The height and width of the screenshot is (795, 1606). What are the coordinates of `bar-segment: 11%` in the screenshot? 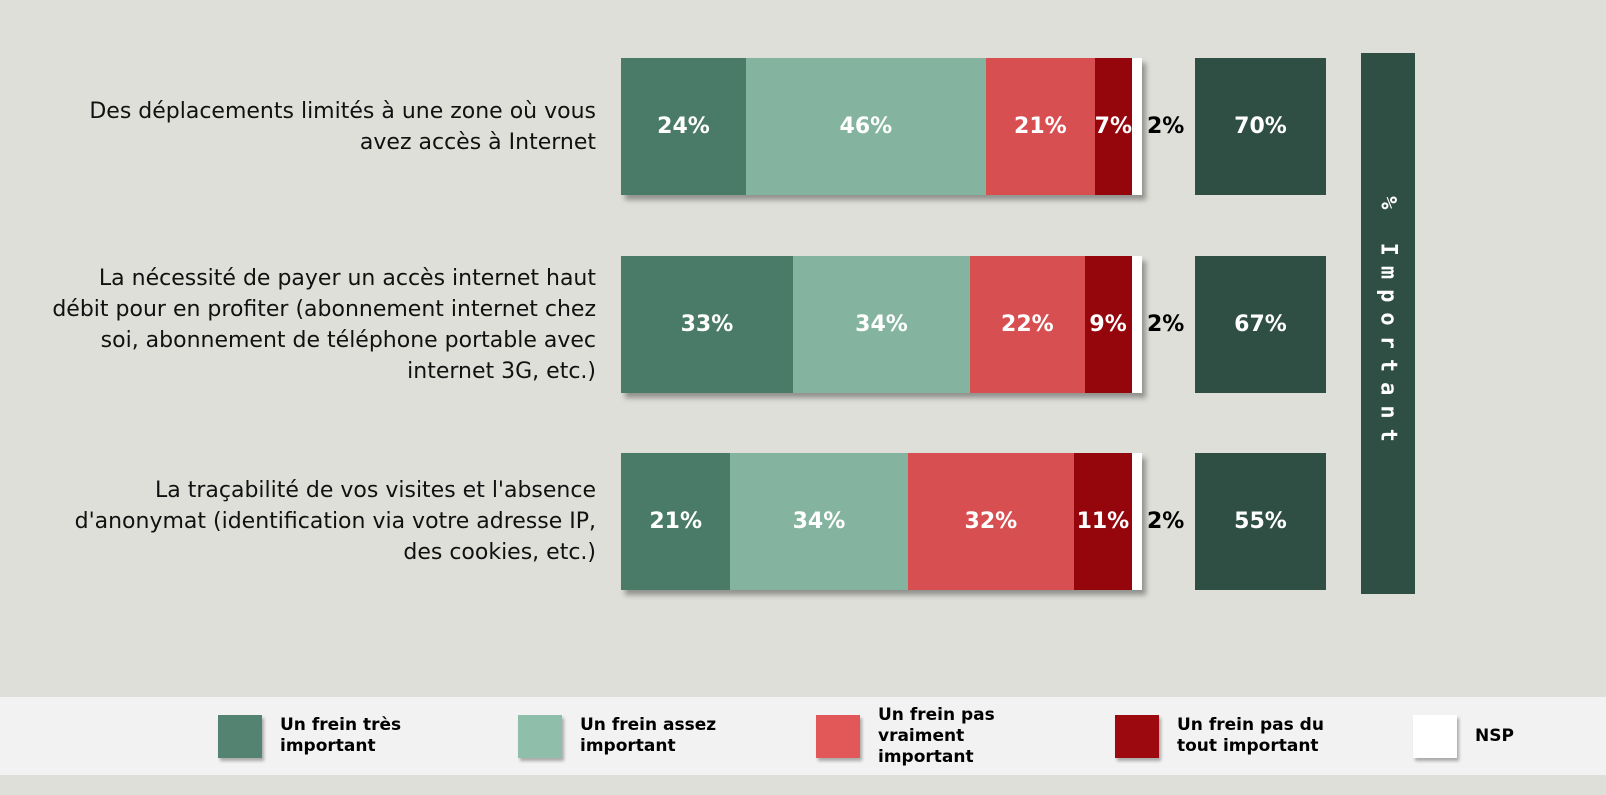 It's located at (1103, 521).